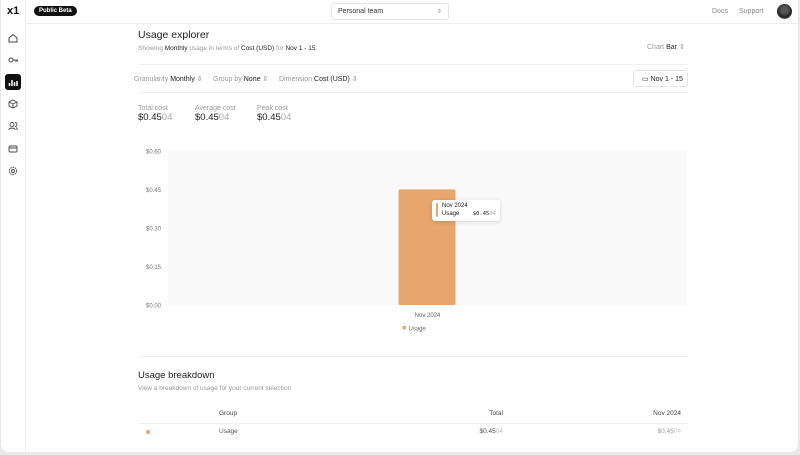 This screenshot has height=455, width=800. I want to click on docs-link: Docs, so click(720, 11).